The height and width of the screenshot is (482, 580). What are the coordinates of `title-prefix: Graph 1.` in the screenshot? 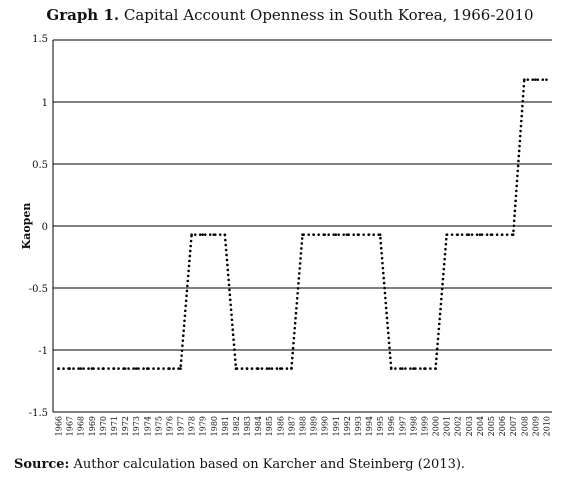 It's located at (83, 15).